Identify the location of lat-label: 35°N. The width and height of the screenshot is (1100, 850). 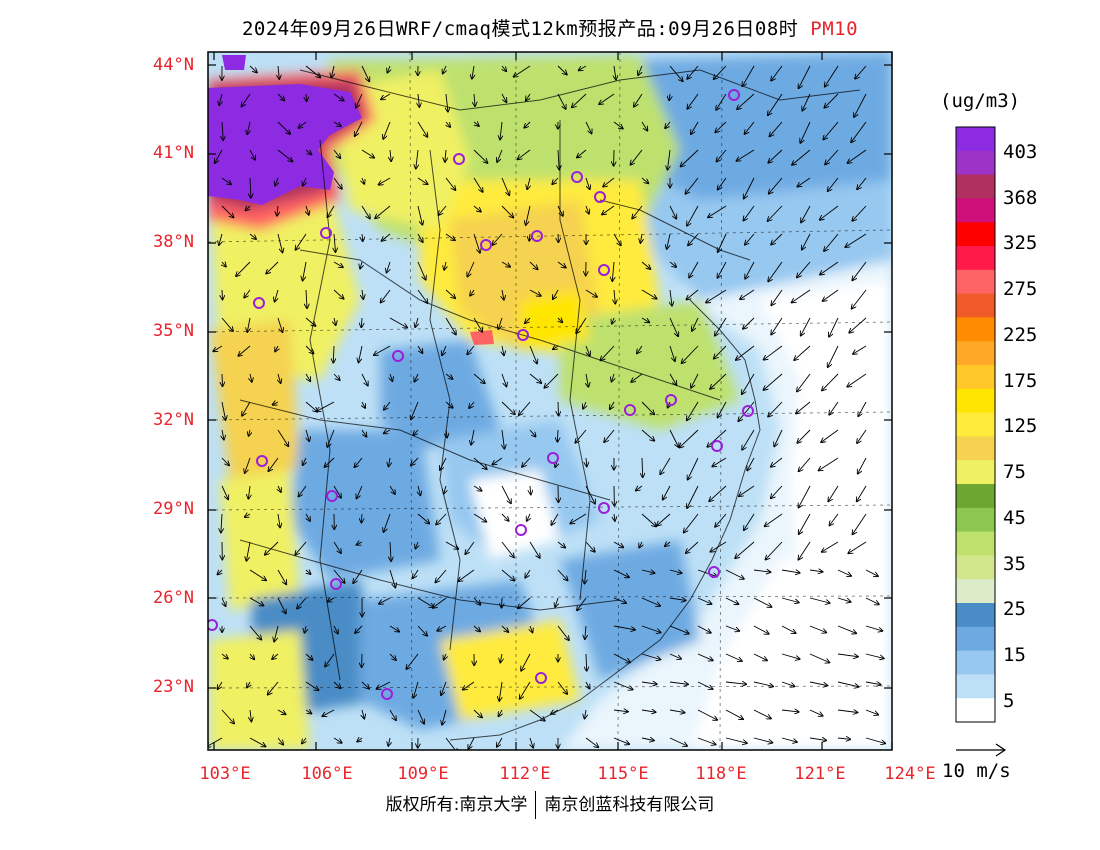
(173, 331).